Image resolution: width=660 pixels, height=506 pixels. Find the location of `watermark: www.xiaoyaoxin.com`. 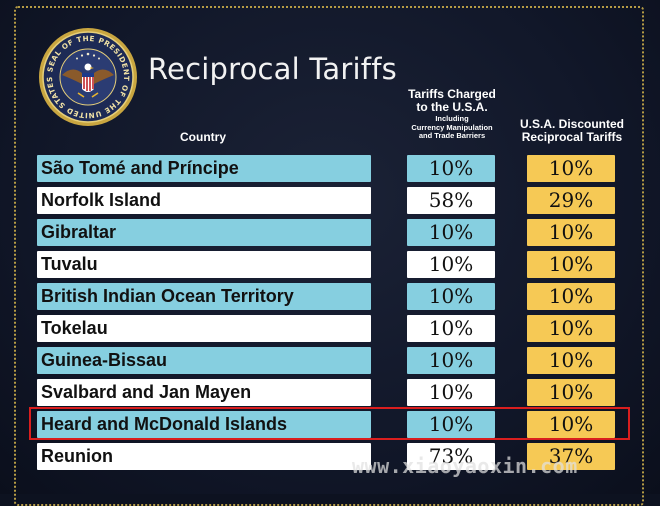

watermark: www.xiaoyaoxin.com is located at coordinates (465, 466).